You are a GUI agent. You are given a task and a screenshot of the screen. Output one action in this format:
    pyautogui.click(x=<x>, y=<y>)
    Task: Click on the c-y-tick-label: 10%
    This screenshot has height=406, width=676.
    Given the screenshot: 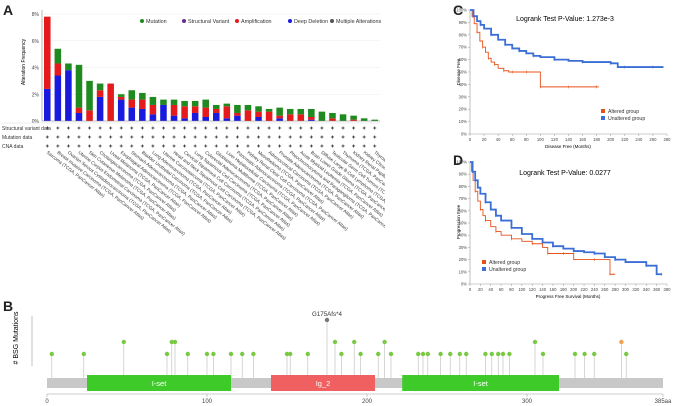 What is the action you would take?
    pyautogui.click(x=463, y=121)
    